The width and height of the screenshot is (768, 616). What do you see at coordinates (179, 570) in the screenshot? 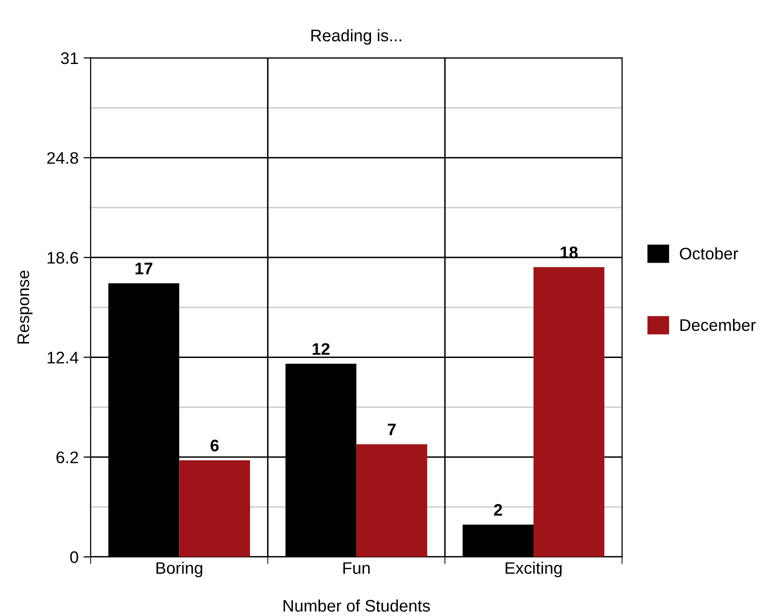
I see `x-tick-label: Boring` at bounding box center [179, 570].